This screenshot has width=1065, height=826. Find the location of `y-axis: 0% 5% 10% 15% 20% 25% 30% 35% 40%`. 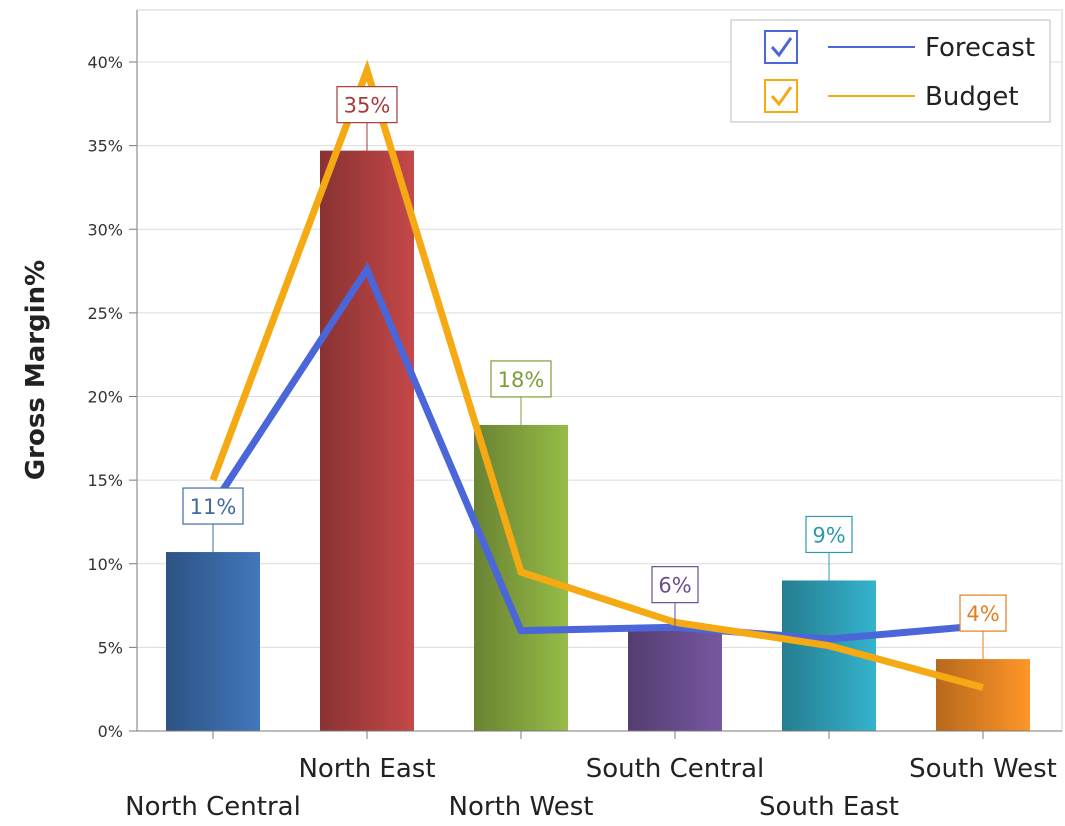

y-axis: 0% 5% 10% 15% 20% 25% 30% 35% 40% is located at coordinates (112, 375).